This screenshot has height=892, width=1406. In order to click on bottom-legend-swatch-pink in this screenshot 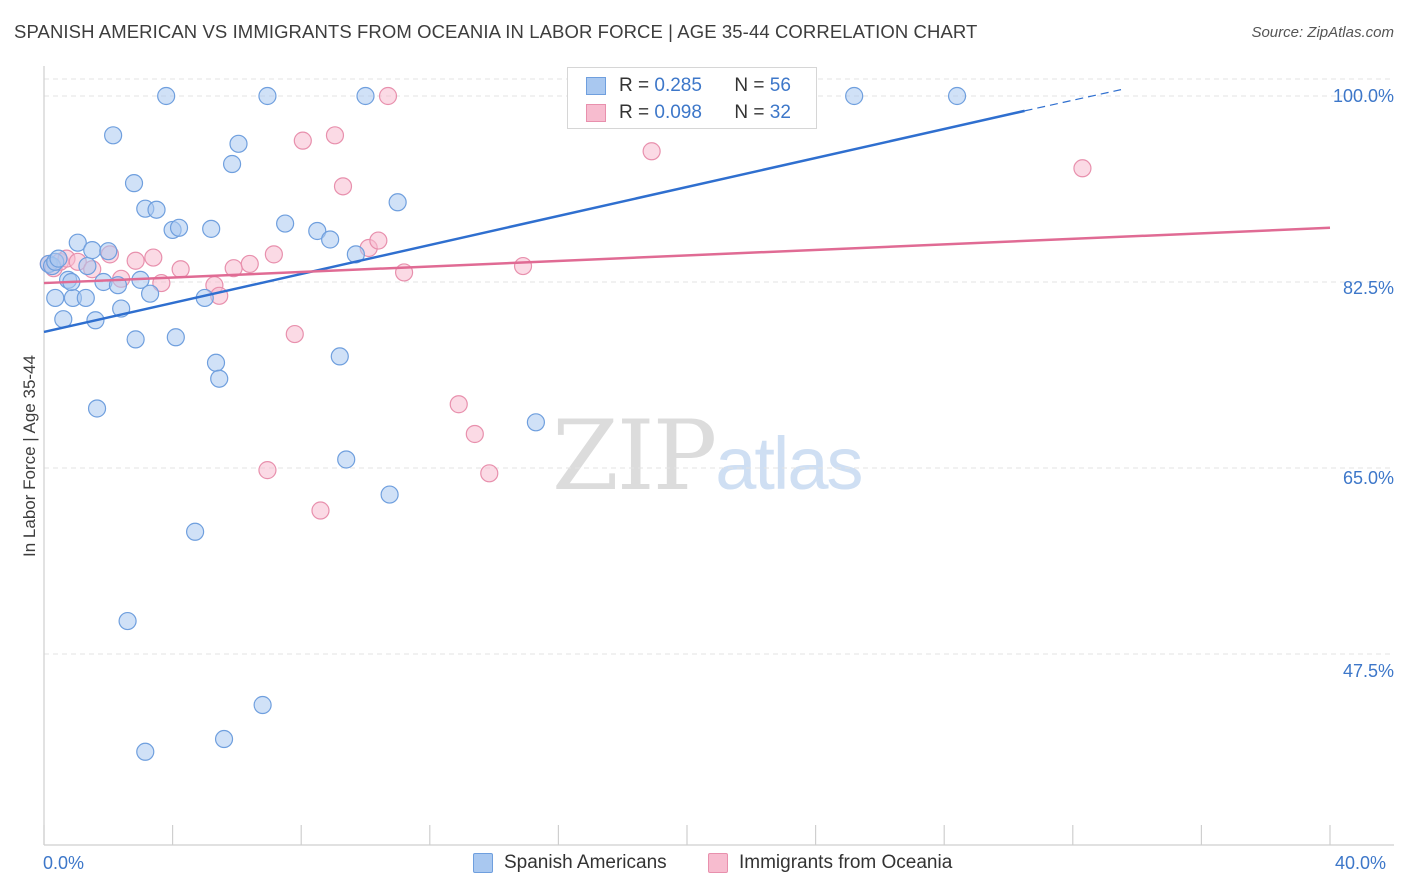, I will do `click(718, 863)`.